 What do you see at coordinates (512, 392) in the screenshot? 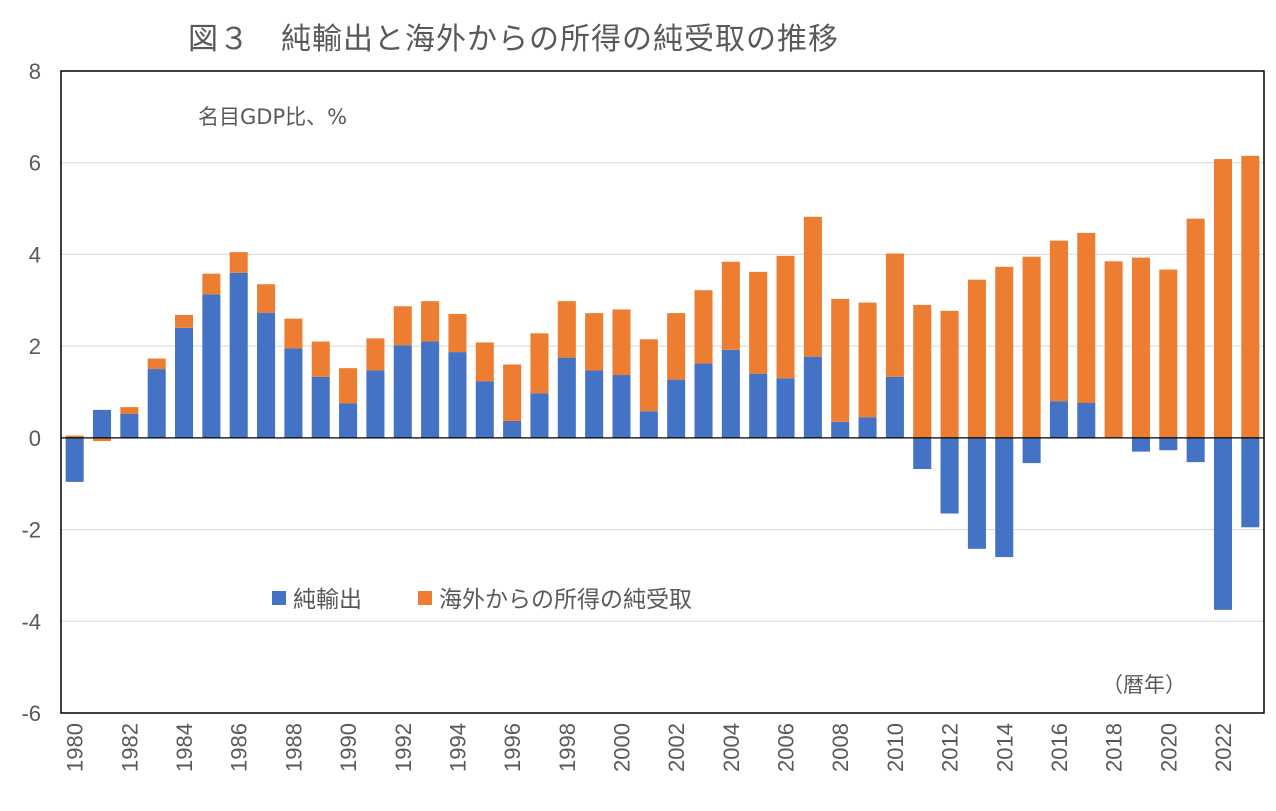
I see `bar-net-income-1996` at bounding box center [512, 392].